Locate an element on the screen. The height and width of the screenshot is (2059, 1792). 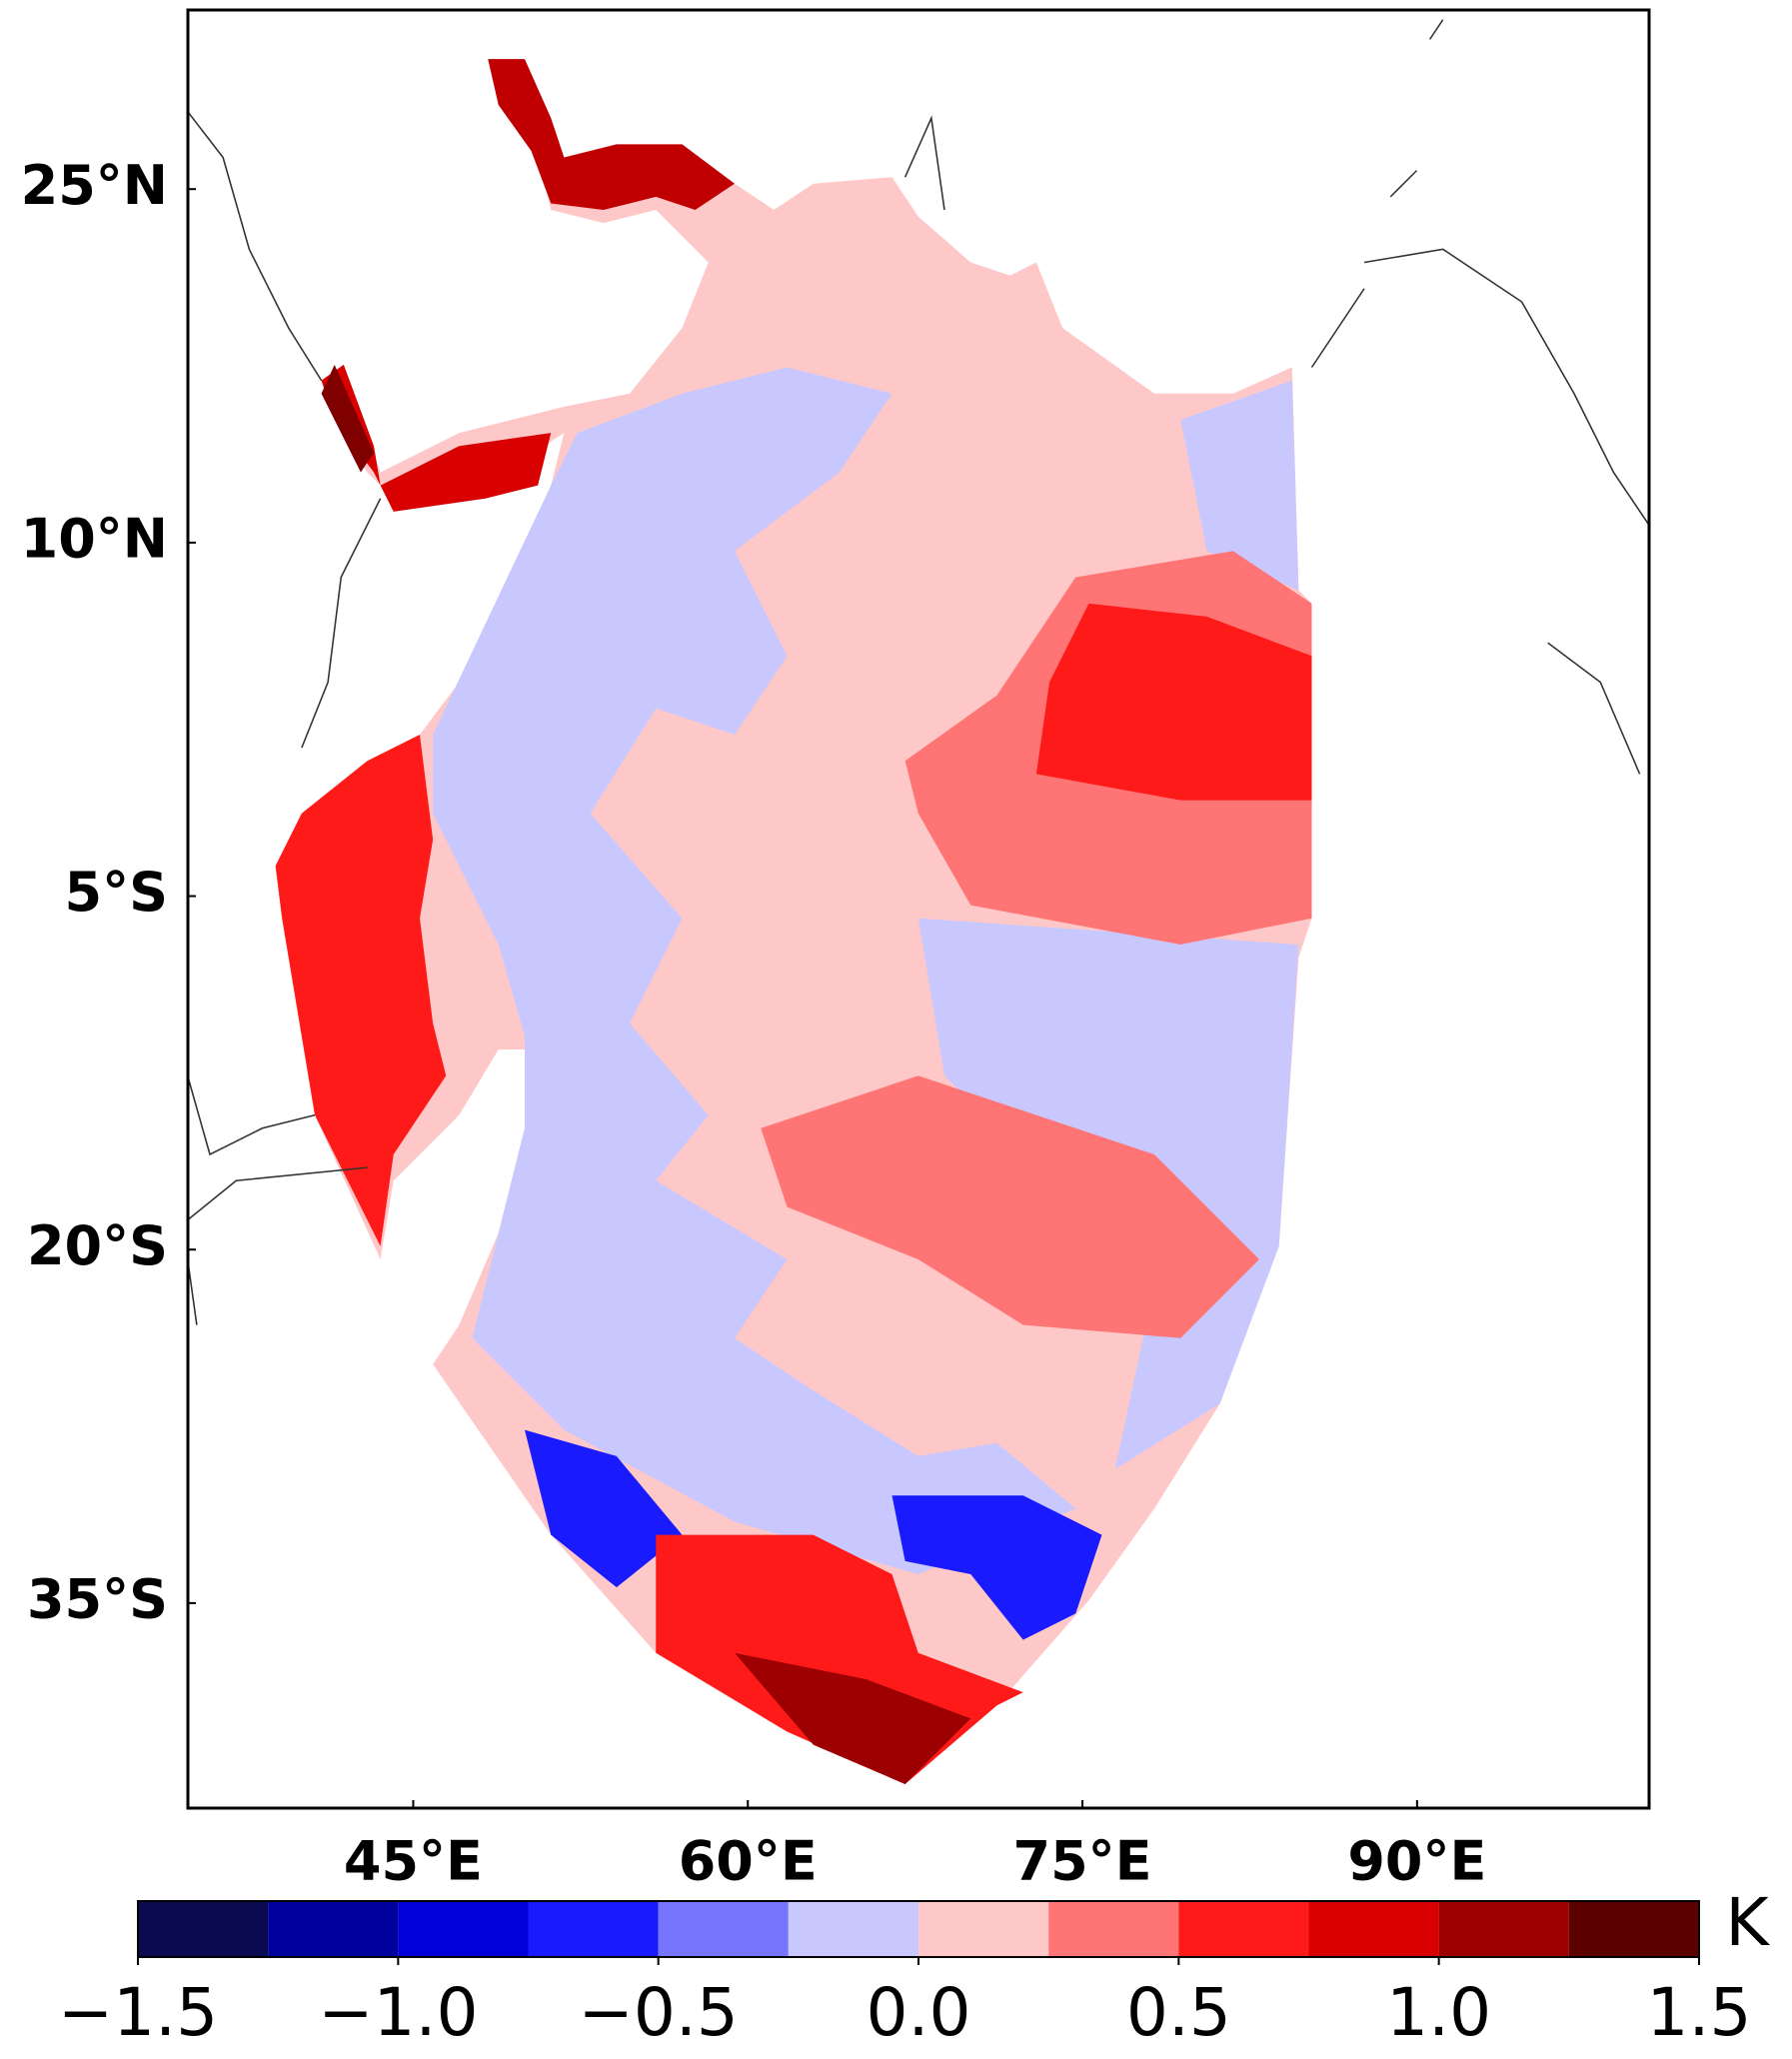
hot-region is located at coordinates (1174, 702).